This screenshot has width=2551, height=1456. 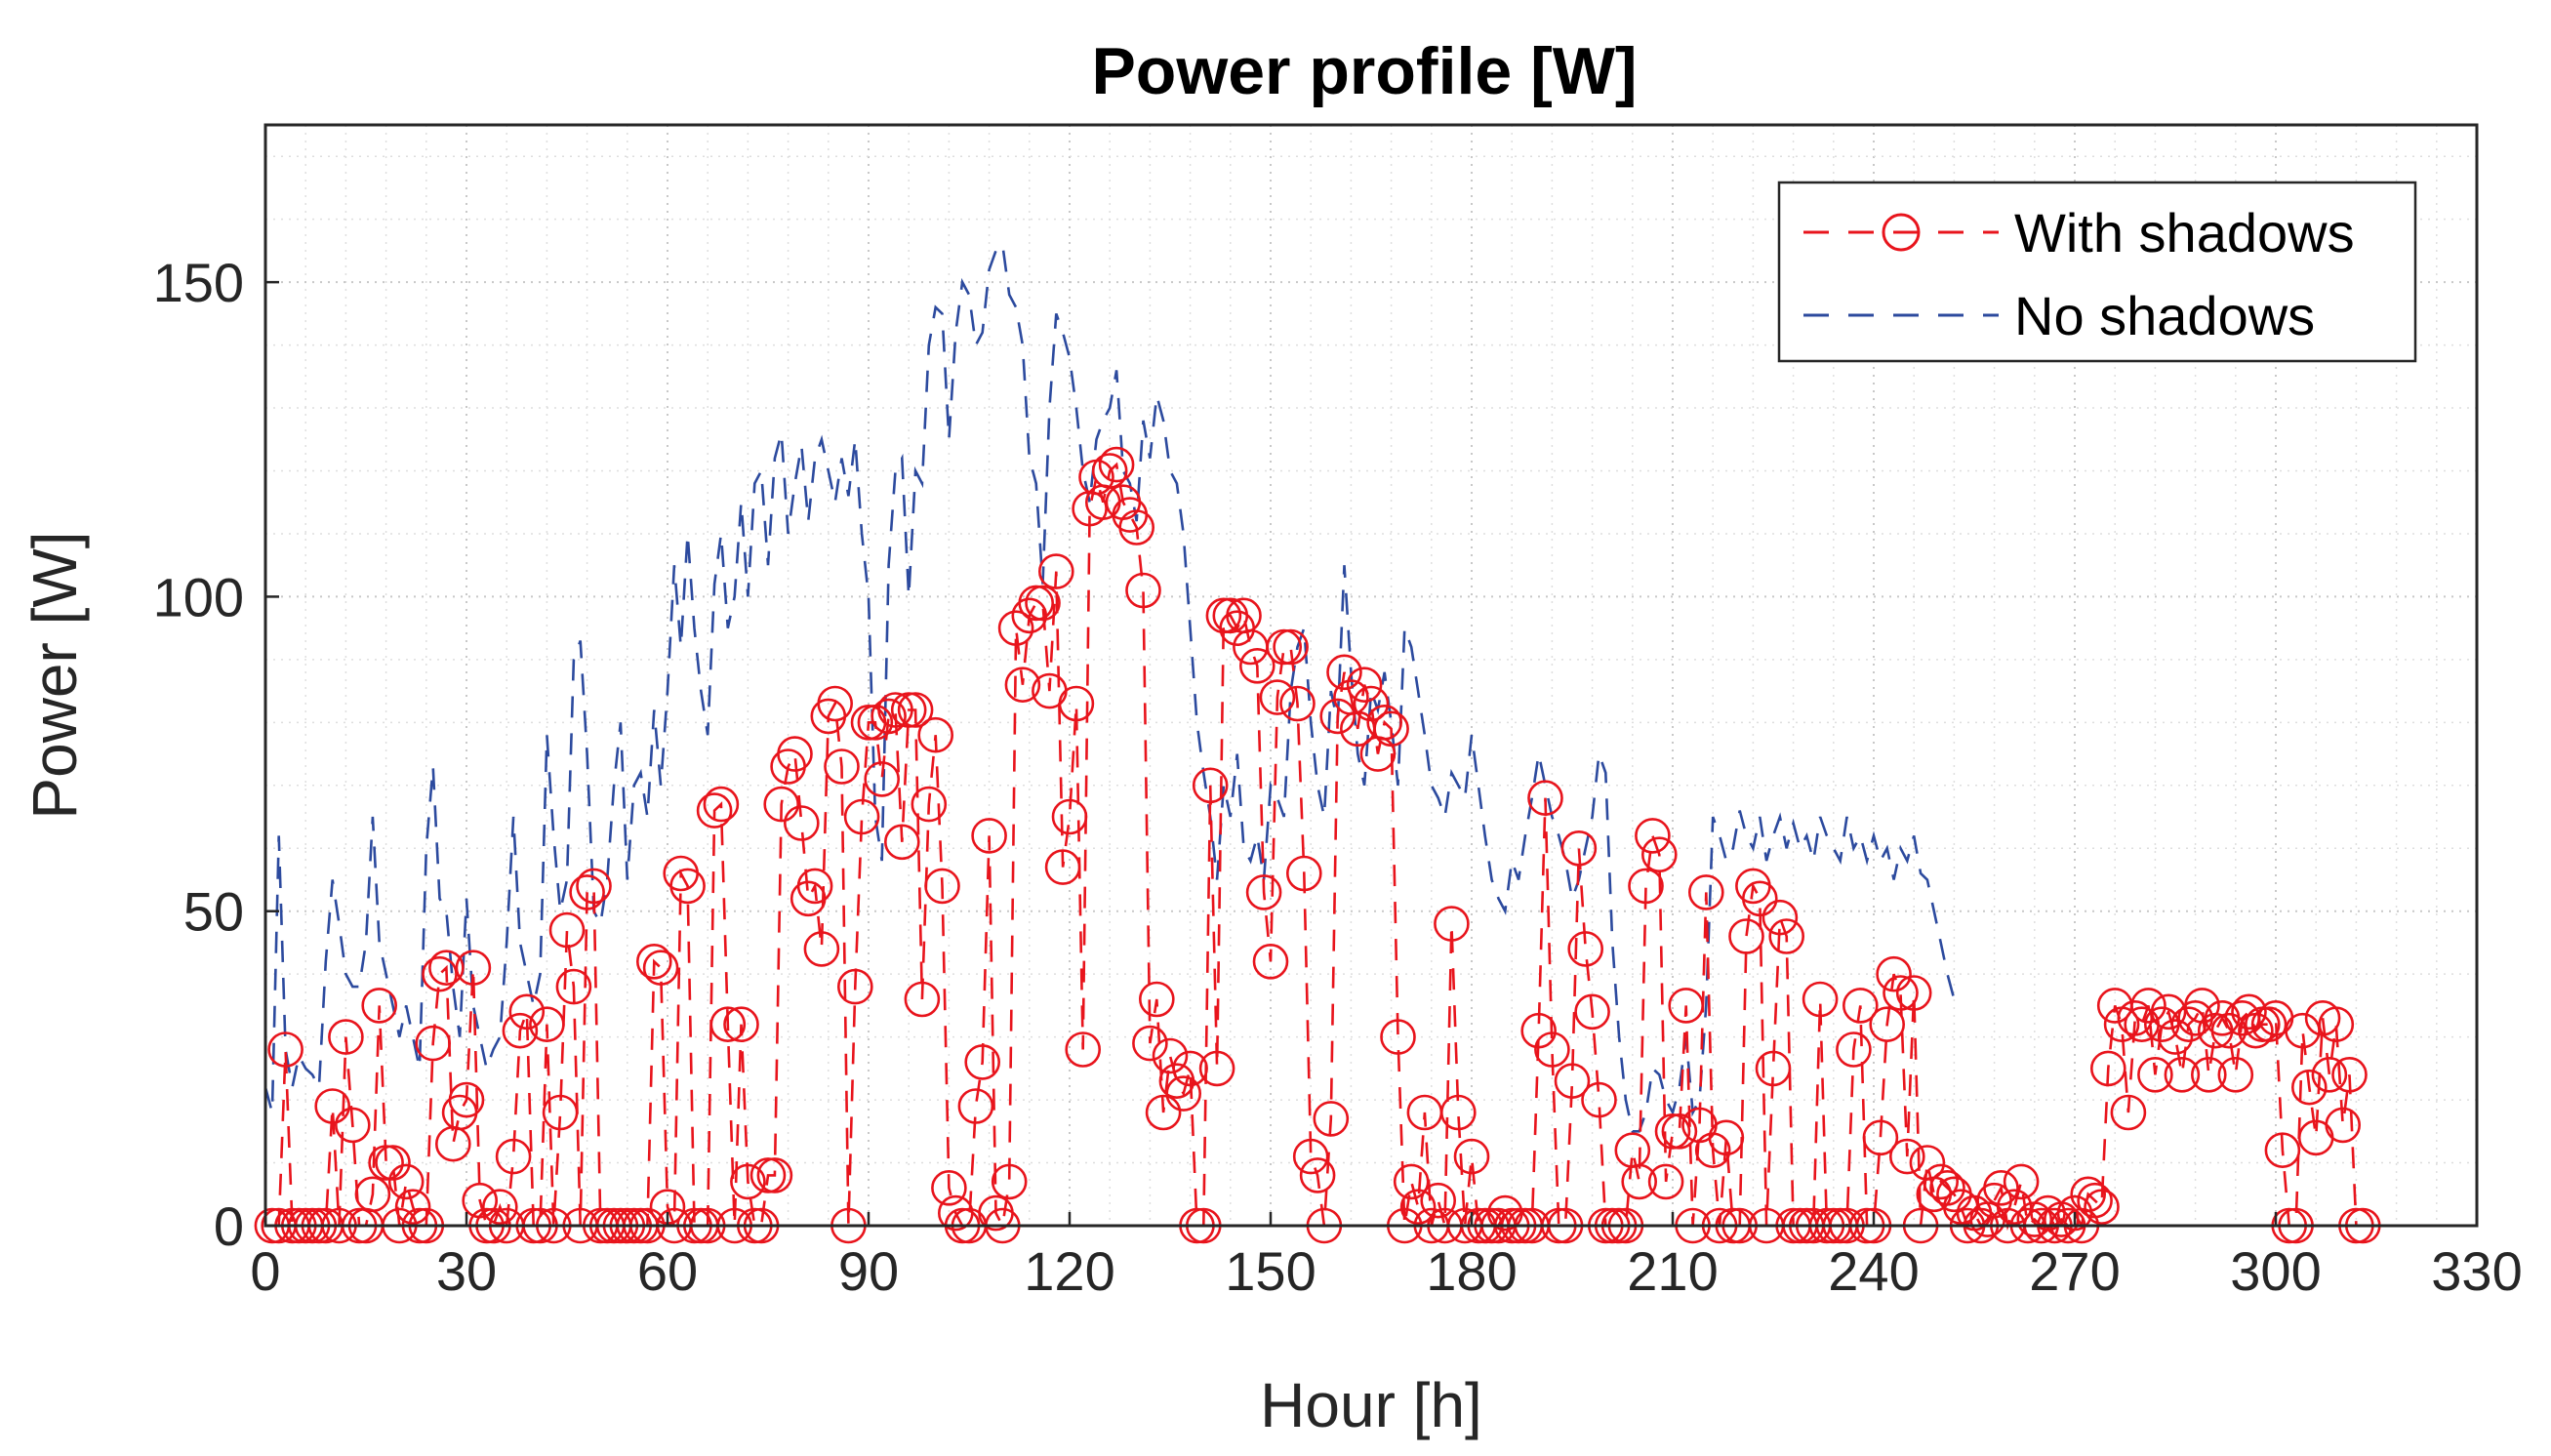 What do you see at coordinates (198, 282) in the screenshot?
I see `y-tick-label: 150` at bounding box center [198, 282].